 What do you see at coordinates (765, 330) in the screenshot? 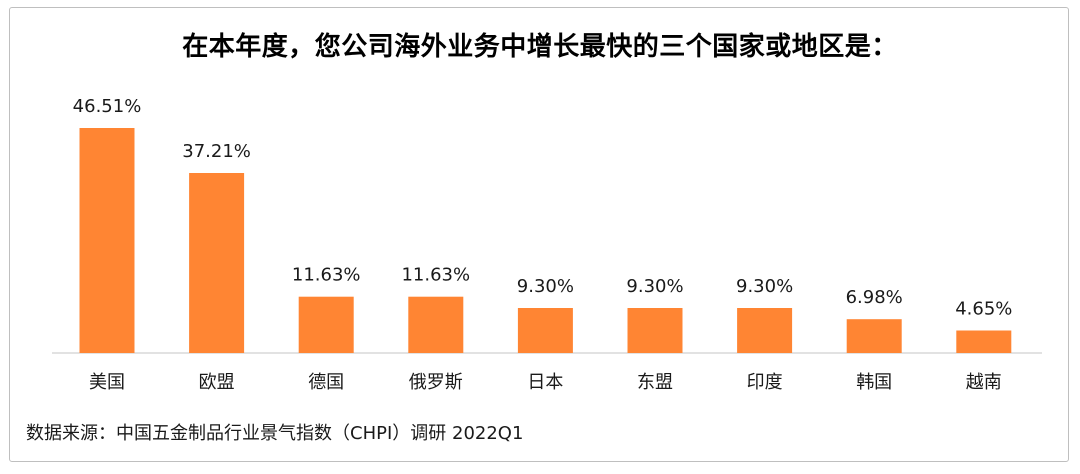
I see `bar-印度` at bounding box center [765, 330].